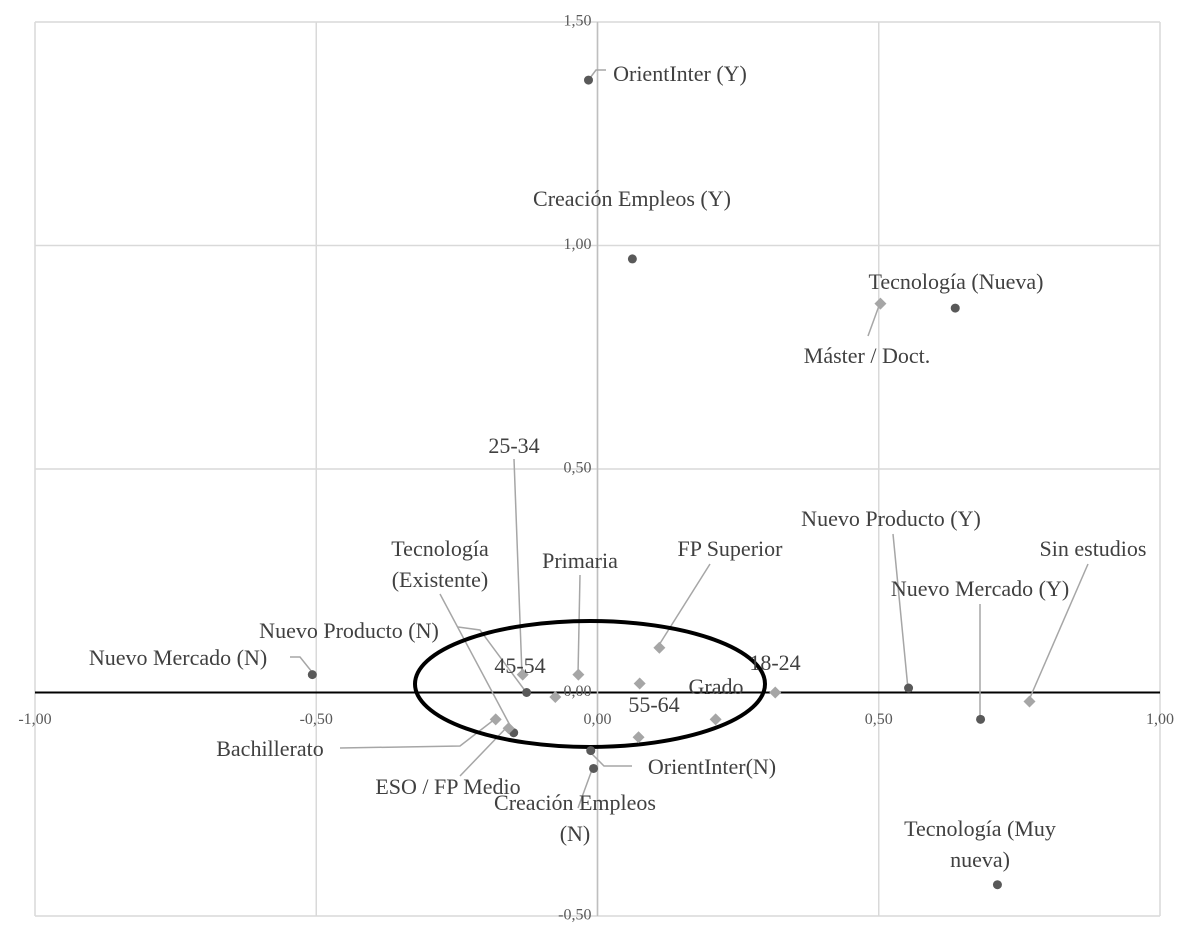 This screenshot has height=927, width=1196. Describe the element at coordinates (712, 766) in the screenshot. I see `point-label: OrientInter(N)` at that location.